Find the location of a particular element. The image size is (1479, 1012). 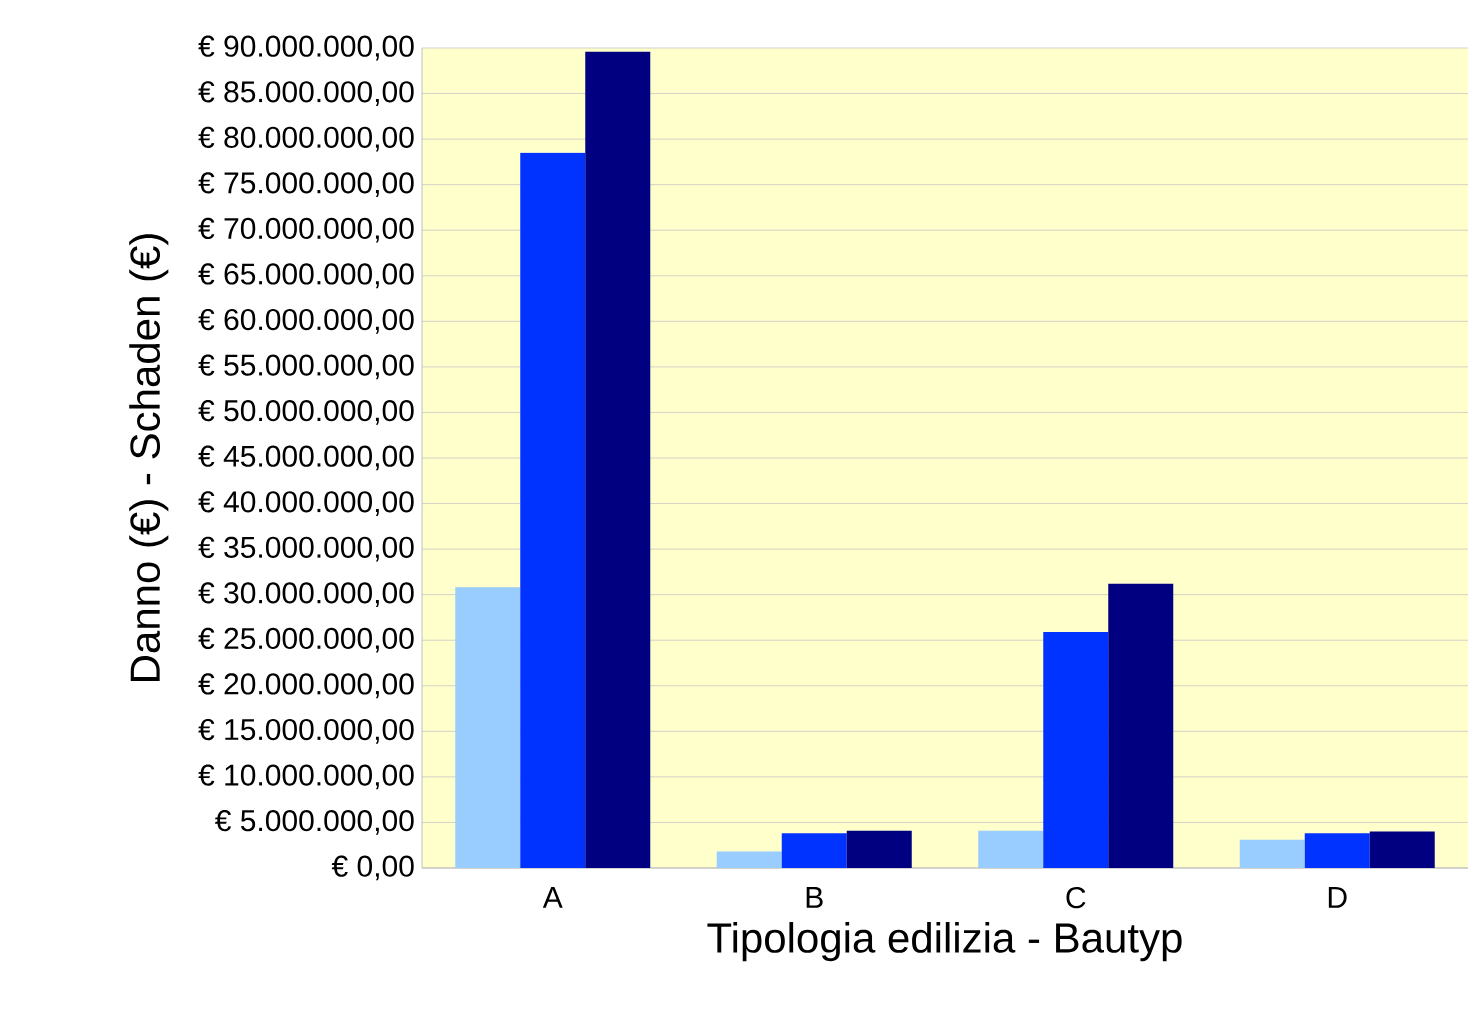

y-tick-label: € 30.000.000,00 is located at coordinates (306, 595).